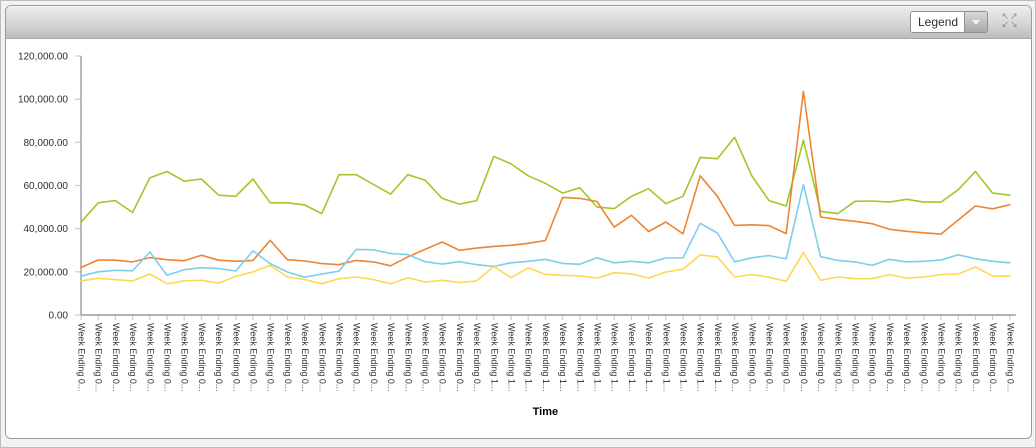 The width and height of the screenshot is (1036, 448). Describe the element at coordinates (545, 268) in the screenshot. I see `series-line-yellow` at that location.